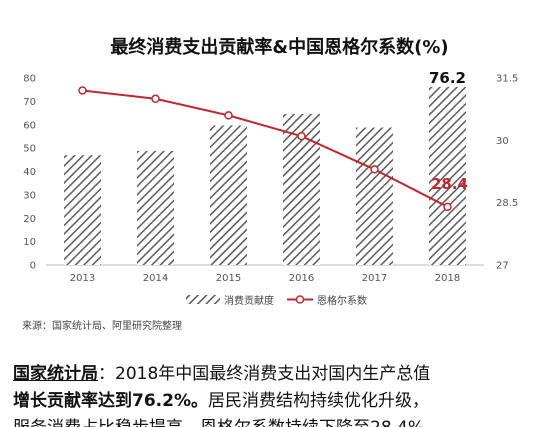 The height and width of the screenshot is (427, 559). Describe the element at coordinates (110, 401) in the screenshot. I see `caption-highlight: 增长贡献率达到76.2%。` at that location.